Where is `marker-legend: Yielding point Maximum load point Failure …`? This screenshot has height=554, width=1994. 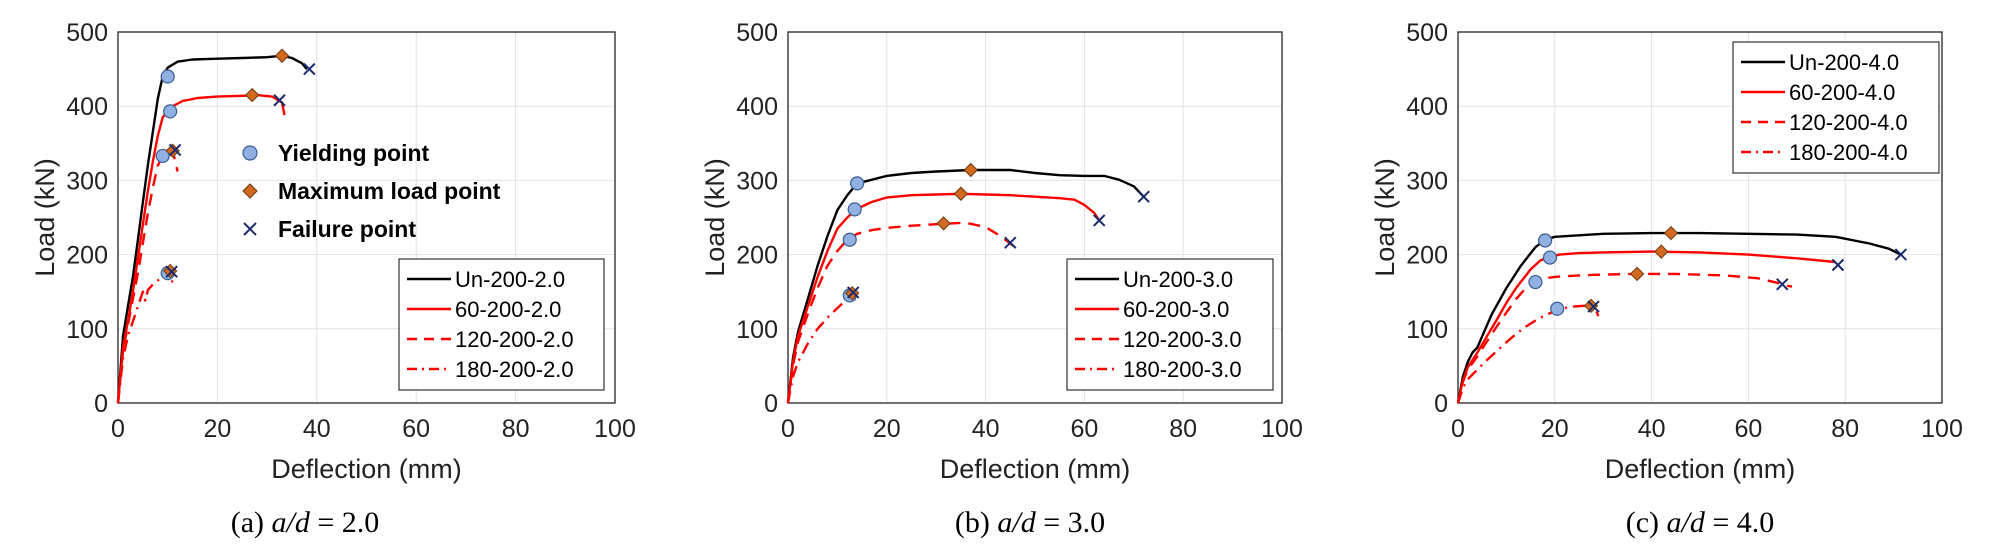 marker-legend: Yielding point Maximum load point Failure … is located at coordinates (371, 191).